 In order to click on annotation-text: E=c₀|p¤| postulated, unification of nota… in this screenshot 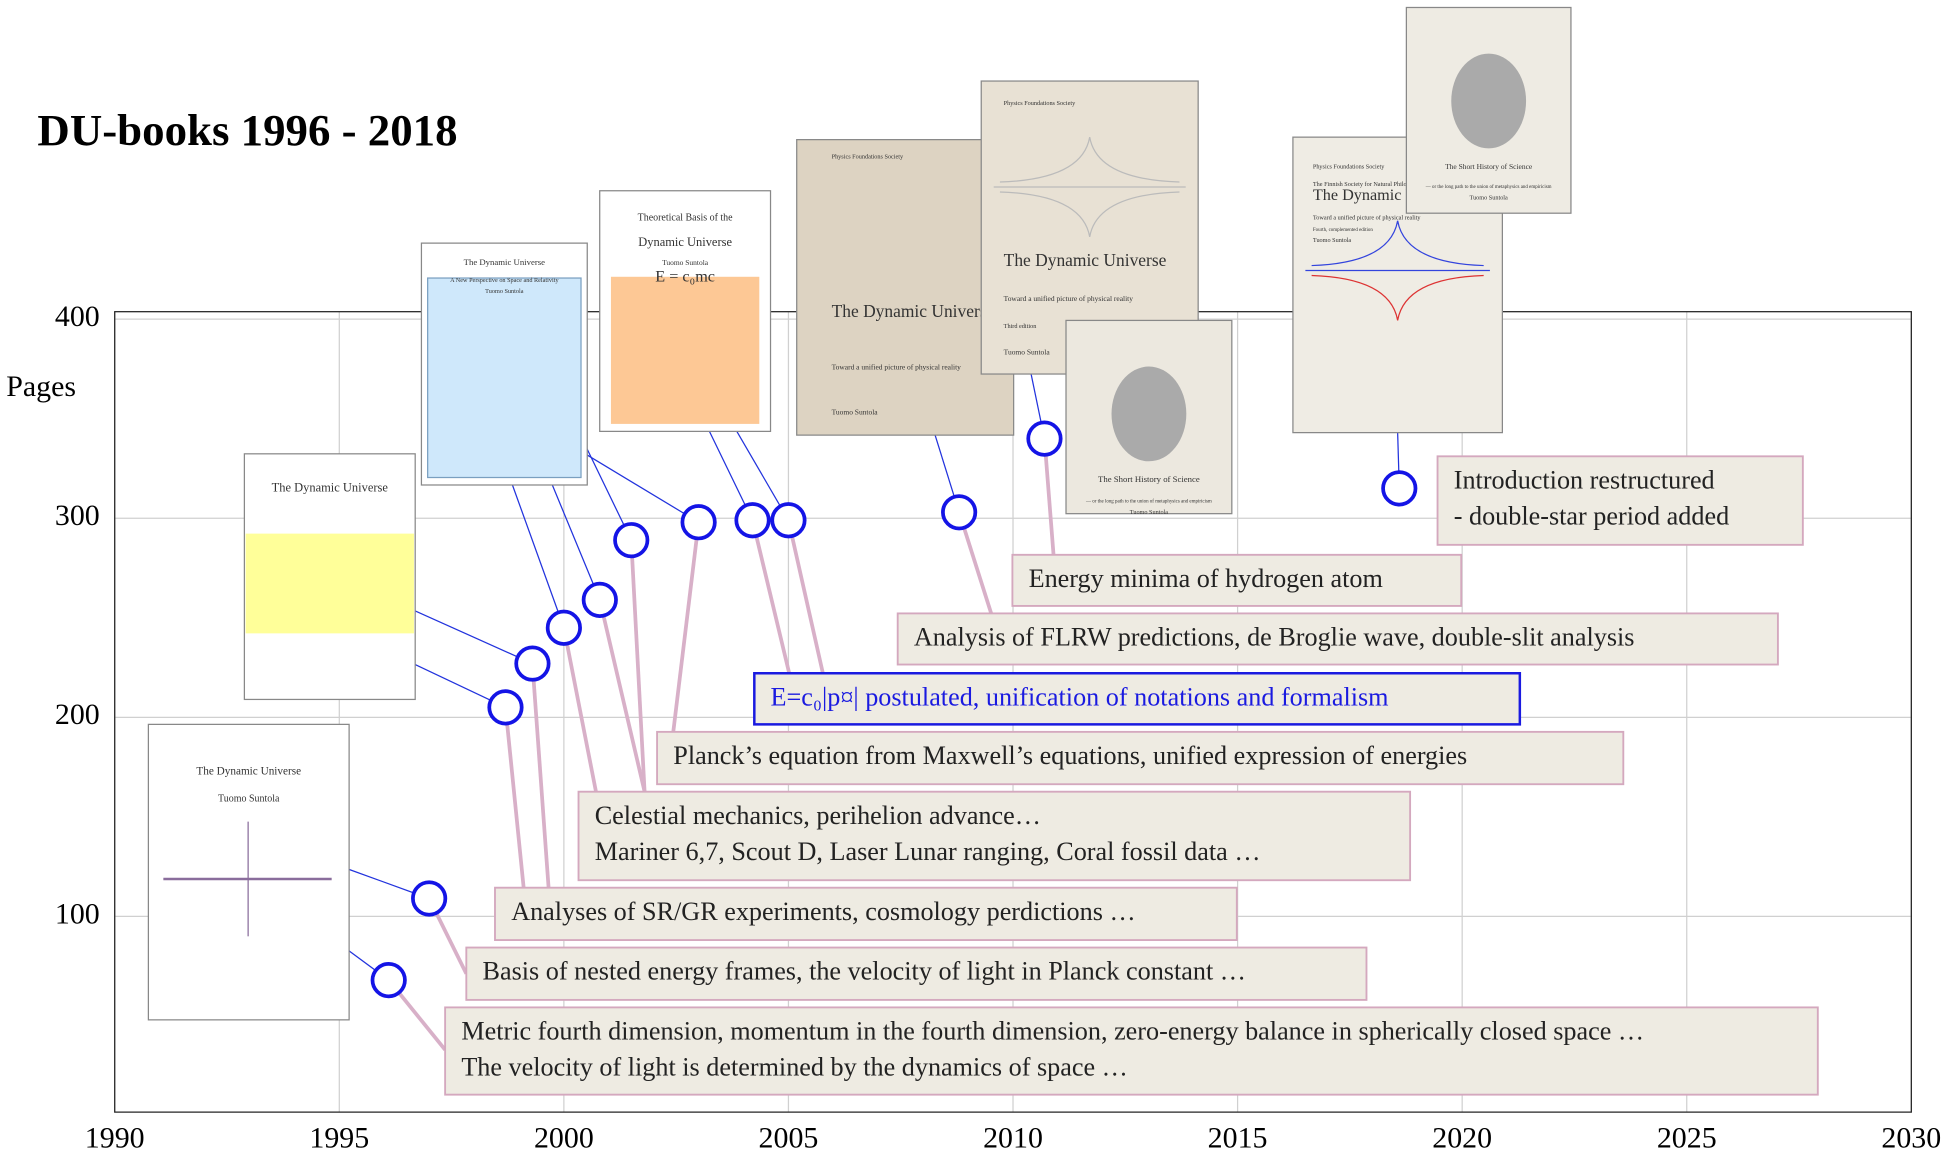, I will do `click(1080, 696)`.